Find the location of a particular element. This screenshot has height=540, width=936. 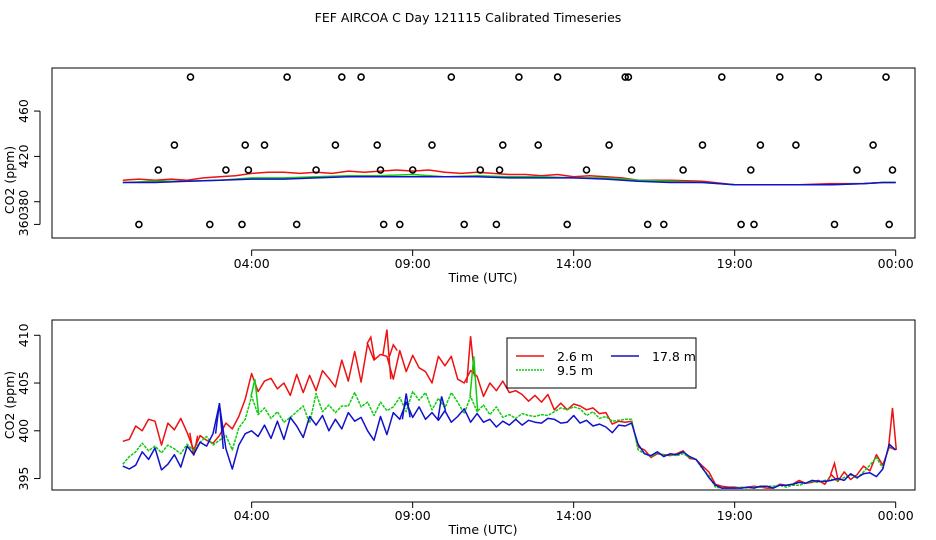

top-x-tick-label: 19:00 is located at coordinates (735, 263).